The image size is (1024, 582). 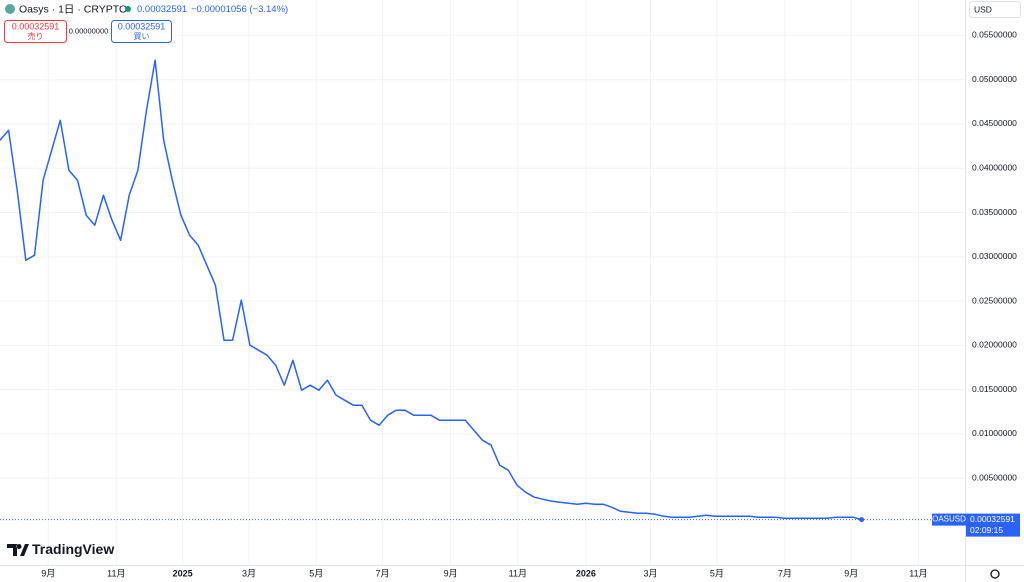 I want to click on price-tag-box, so click(x=993, y=525).